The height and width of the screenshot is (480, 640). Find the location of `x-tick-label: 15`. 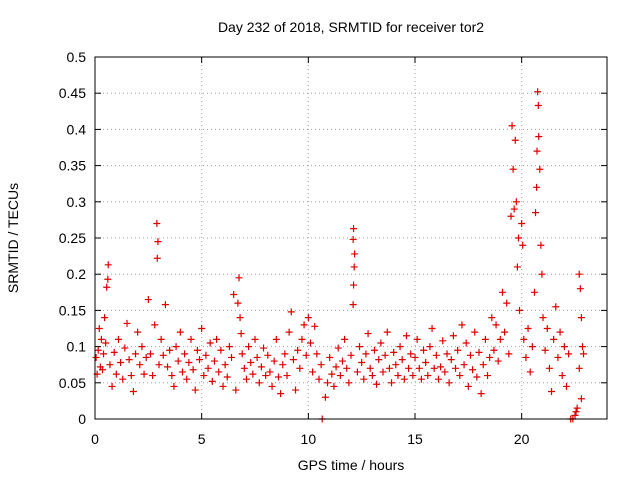

x-tick-label: 15 is located at coordinates (415, 439).